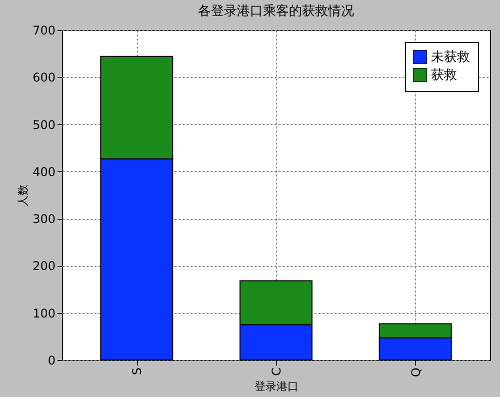  I want to click on legend-label: 未获救, so click(450, 57).